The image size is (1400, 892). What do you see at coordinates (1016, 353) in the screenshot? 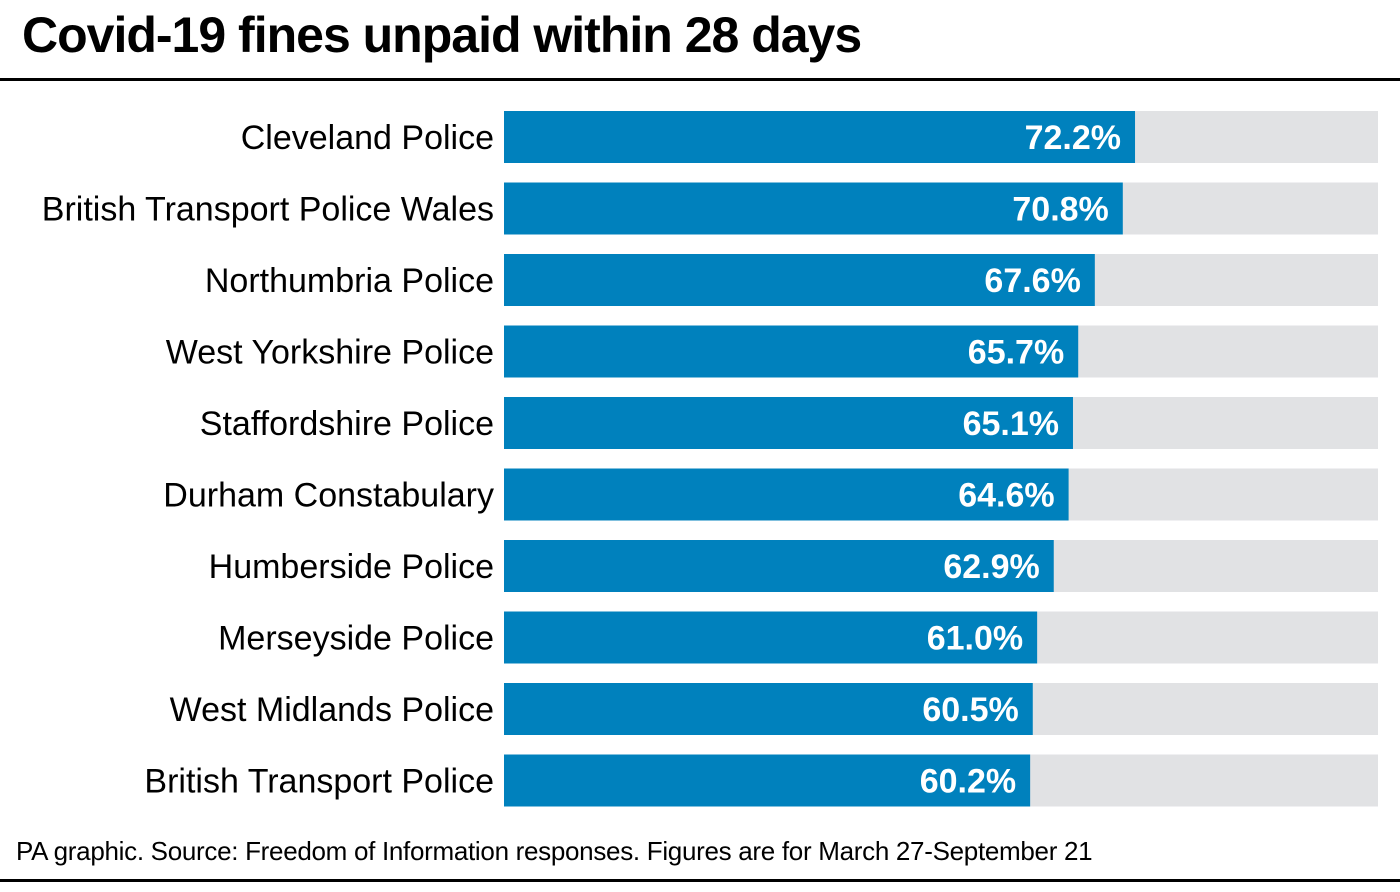
I see `value-label: 65.7%` at bounding box center [1016, 353].